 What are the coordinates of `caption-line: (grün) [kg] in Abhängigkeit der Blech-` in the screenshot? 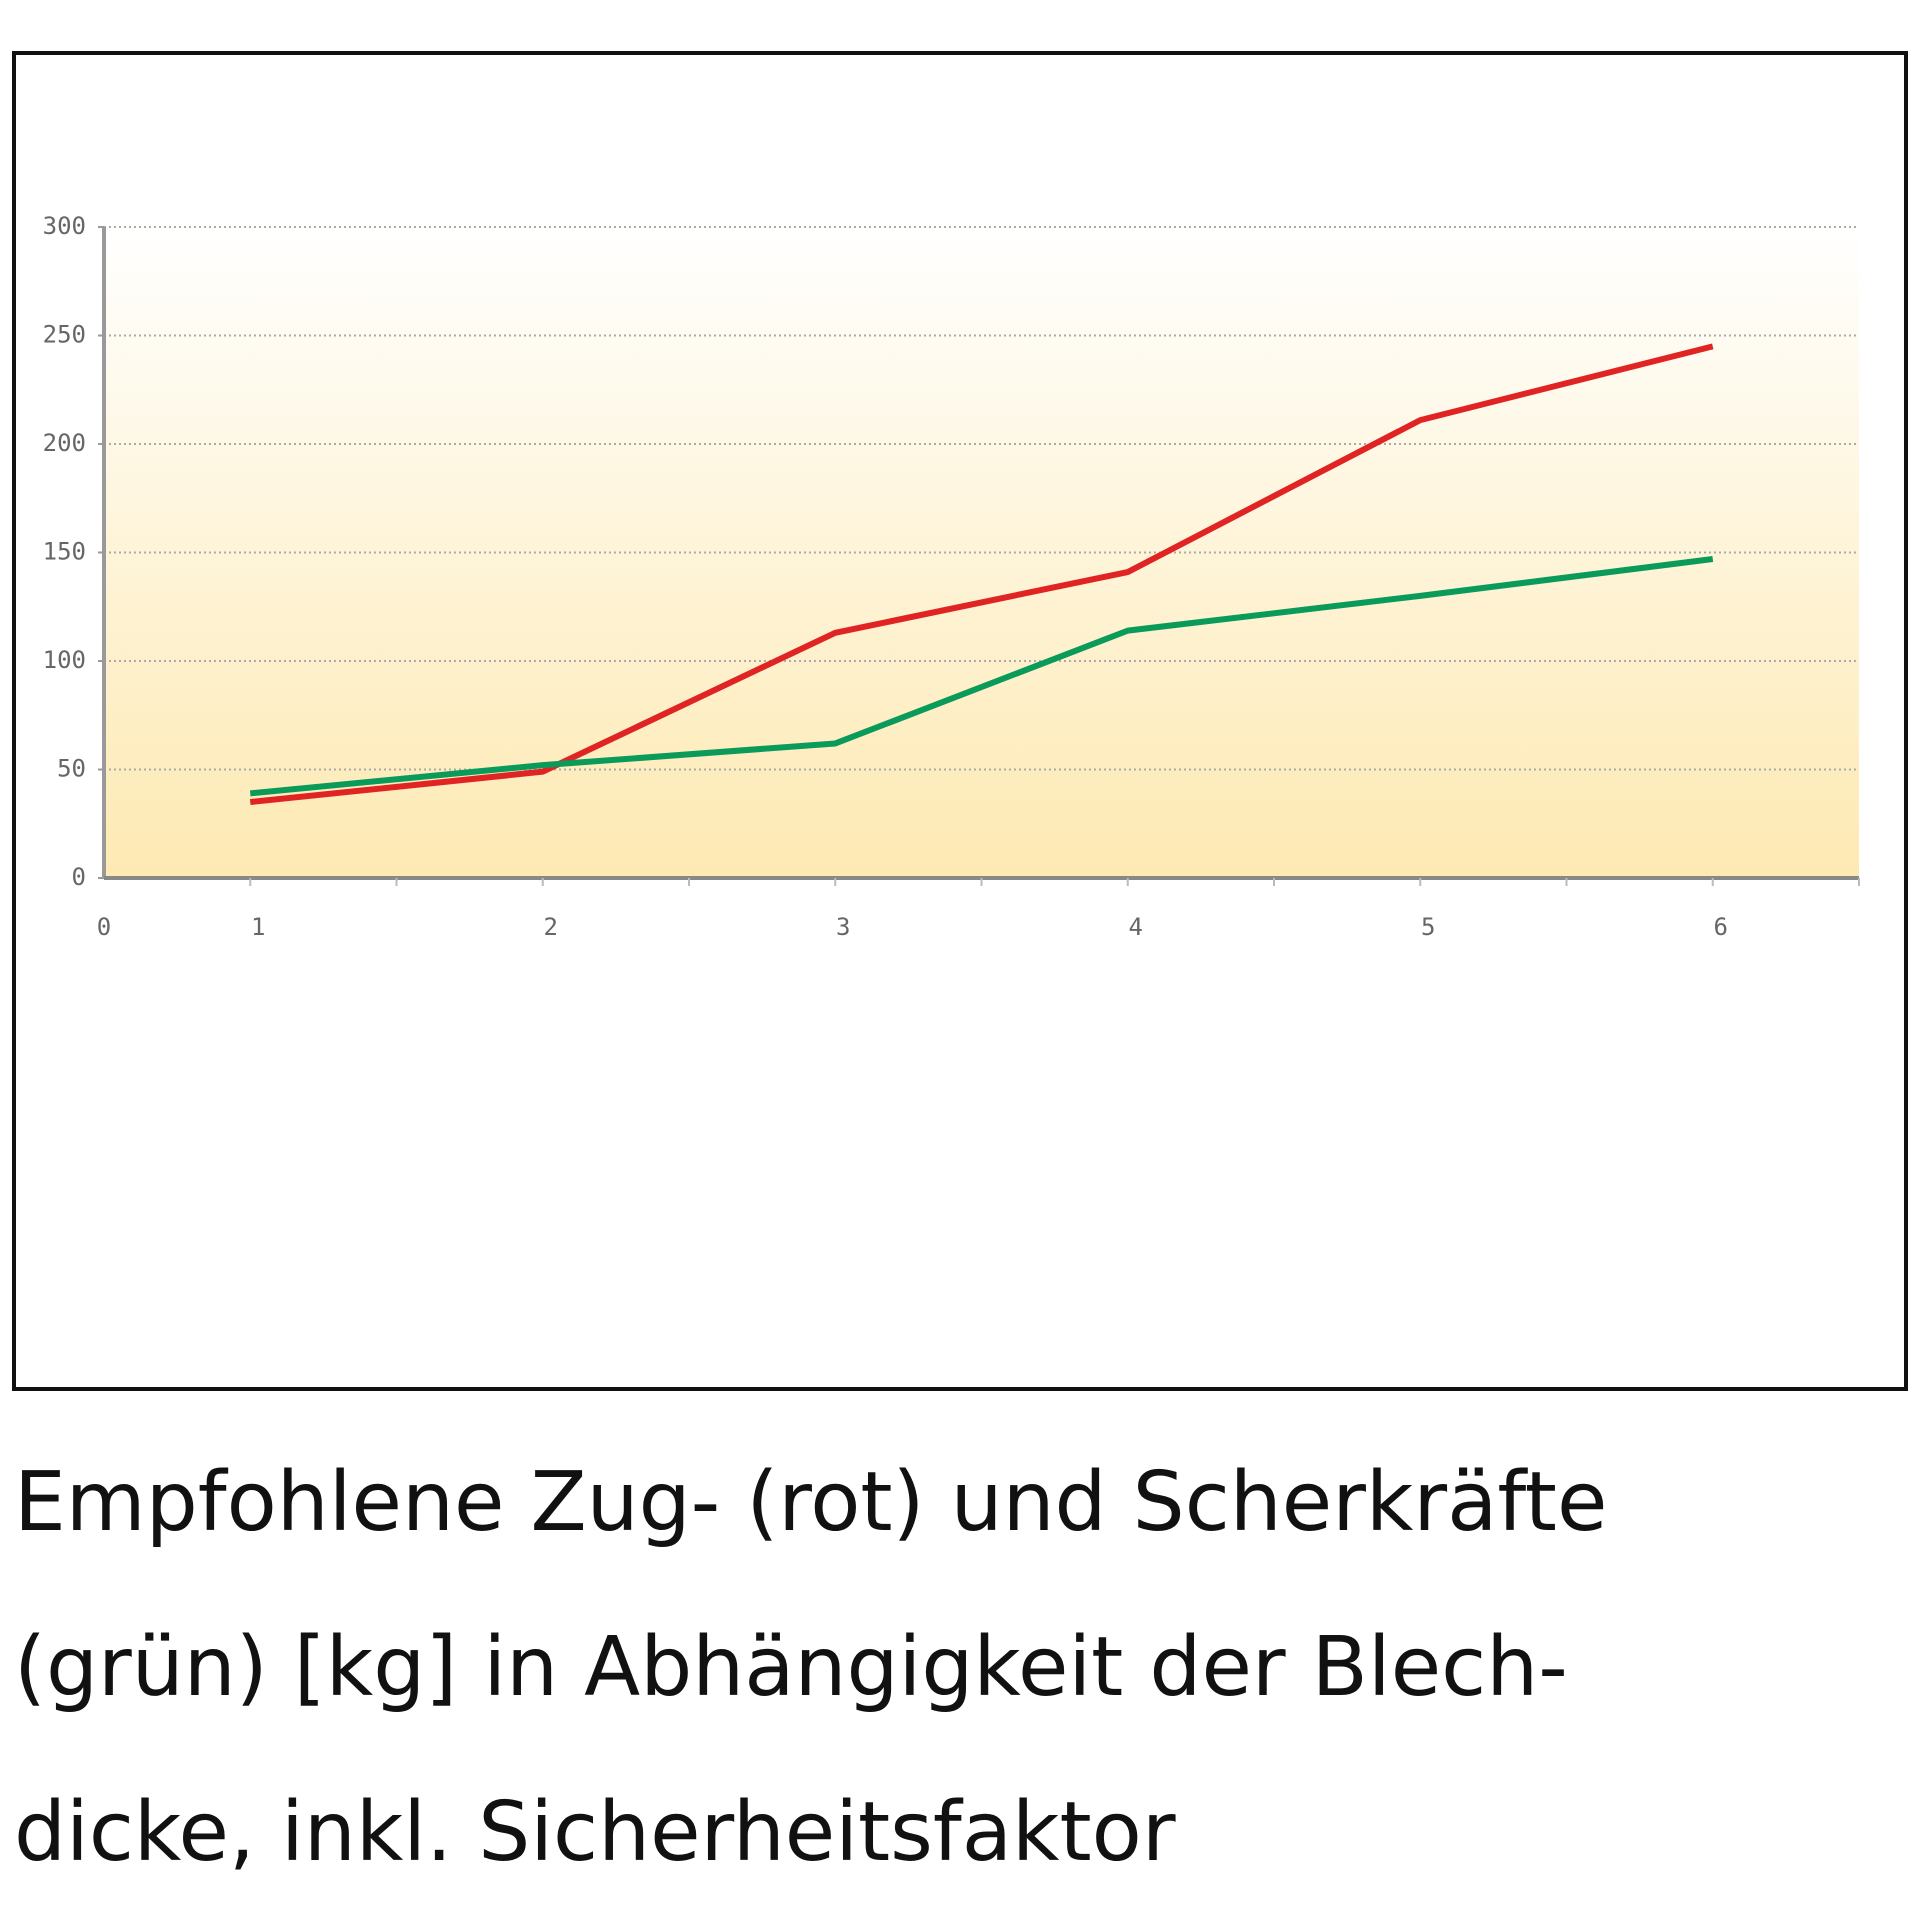 It's located at (791, 1667).